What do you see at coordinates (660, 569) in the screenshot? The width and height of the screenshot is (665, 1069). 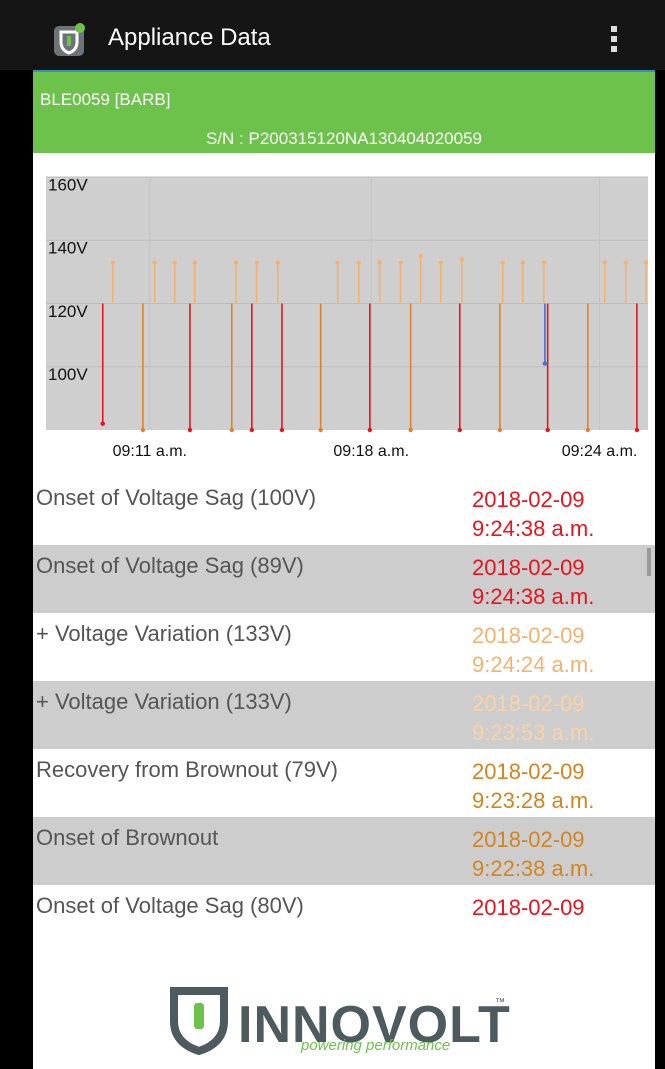 I see `frame-right` at bounding box center [660, 569].